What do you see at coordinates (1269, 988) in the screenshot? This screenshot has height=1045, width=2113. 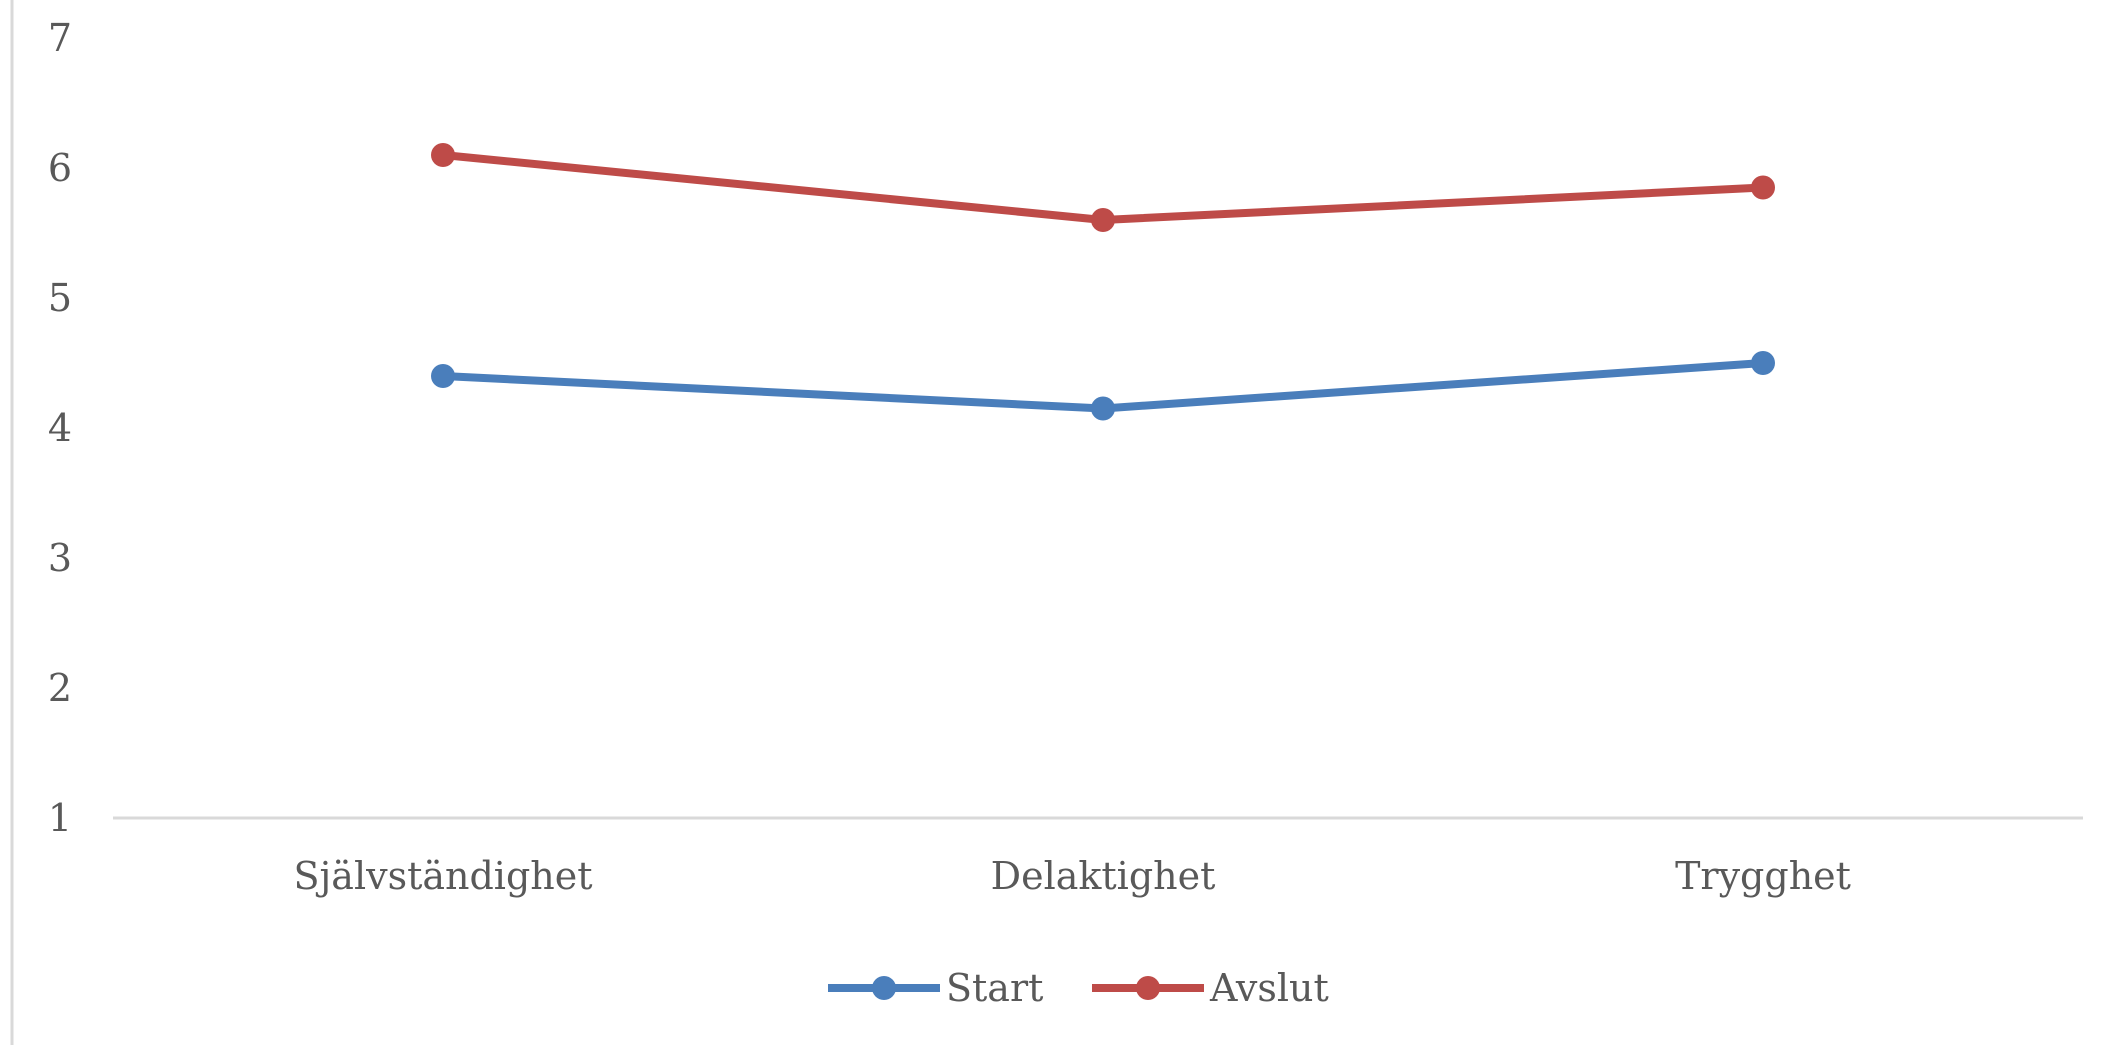 I see `legend-label: Avslut` at bounding box center [1269, 988].